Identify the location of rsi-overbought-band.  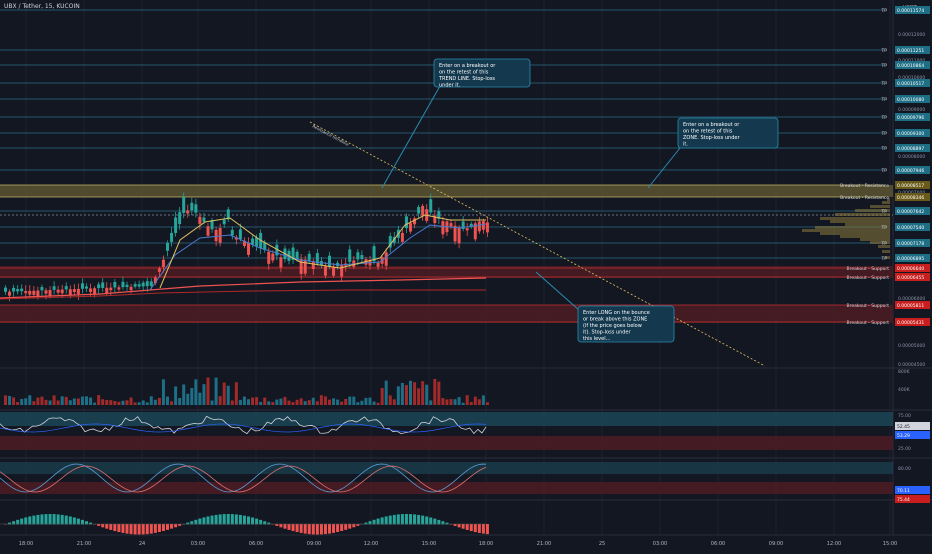
(446, 419).